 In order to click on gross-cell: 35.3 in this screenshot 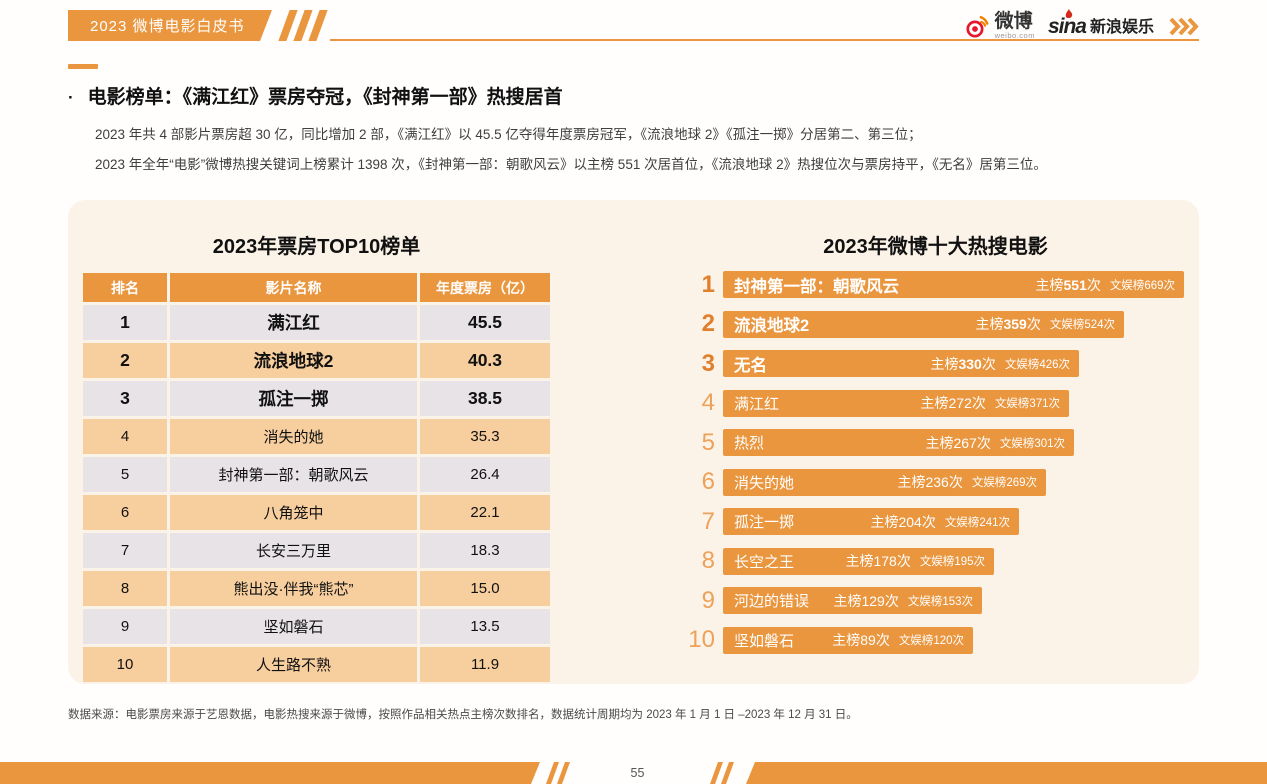, I will do `click(485, 436)`.